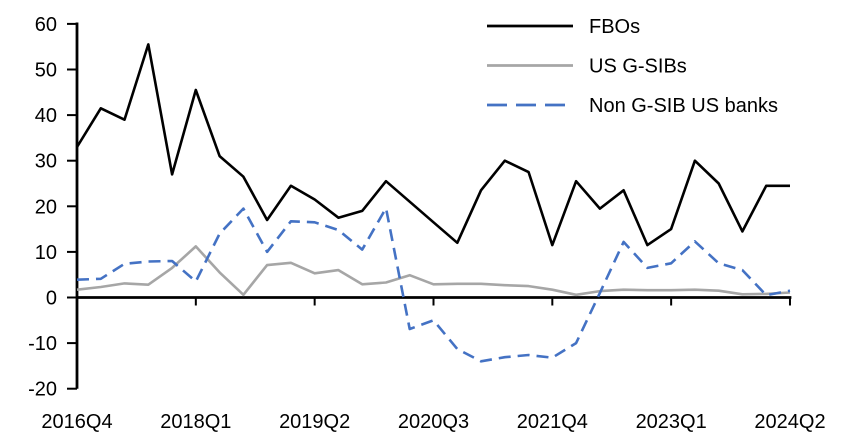 The width and height of the screenshot is (852, 442). What do you see at coordinates (46, 207) in the screenshot?
I see `y-axis-tick-label: 20` at bounding box center [46, 207].